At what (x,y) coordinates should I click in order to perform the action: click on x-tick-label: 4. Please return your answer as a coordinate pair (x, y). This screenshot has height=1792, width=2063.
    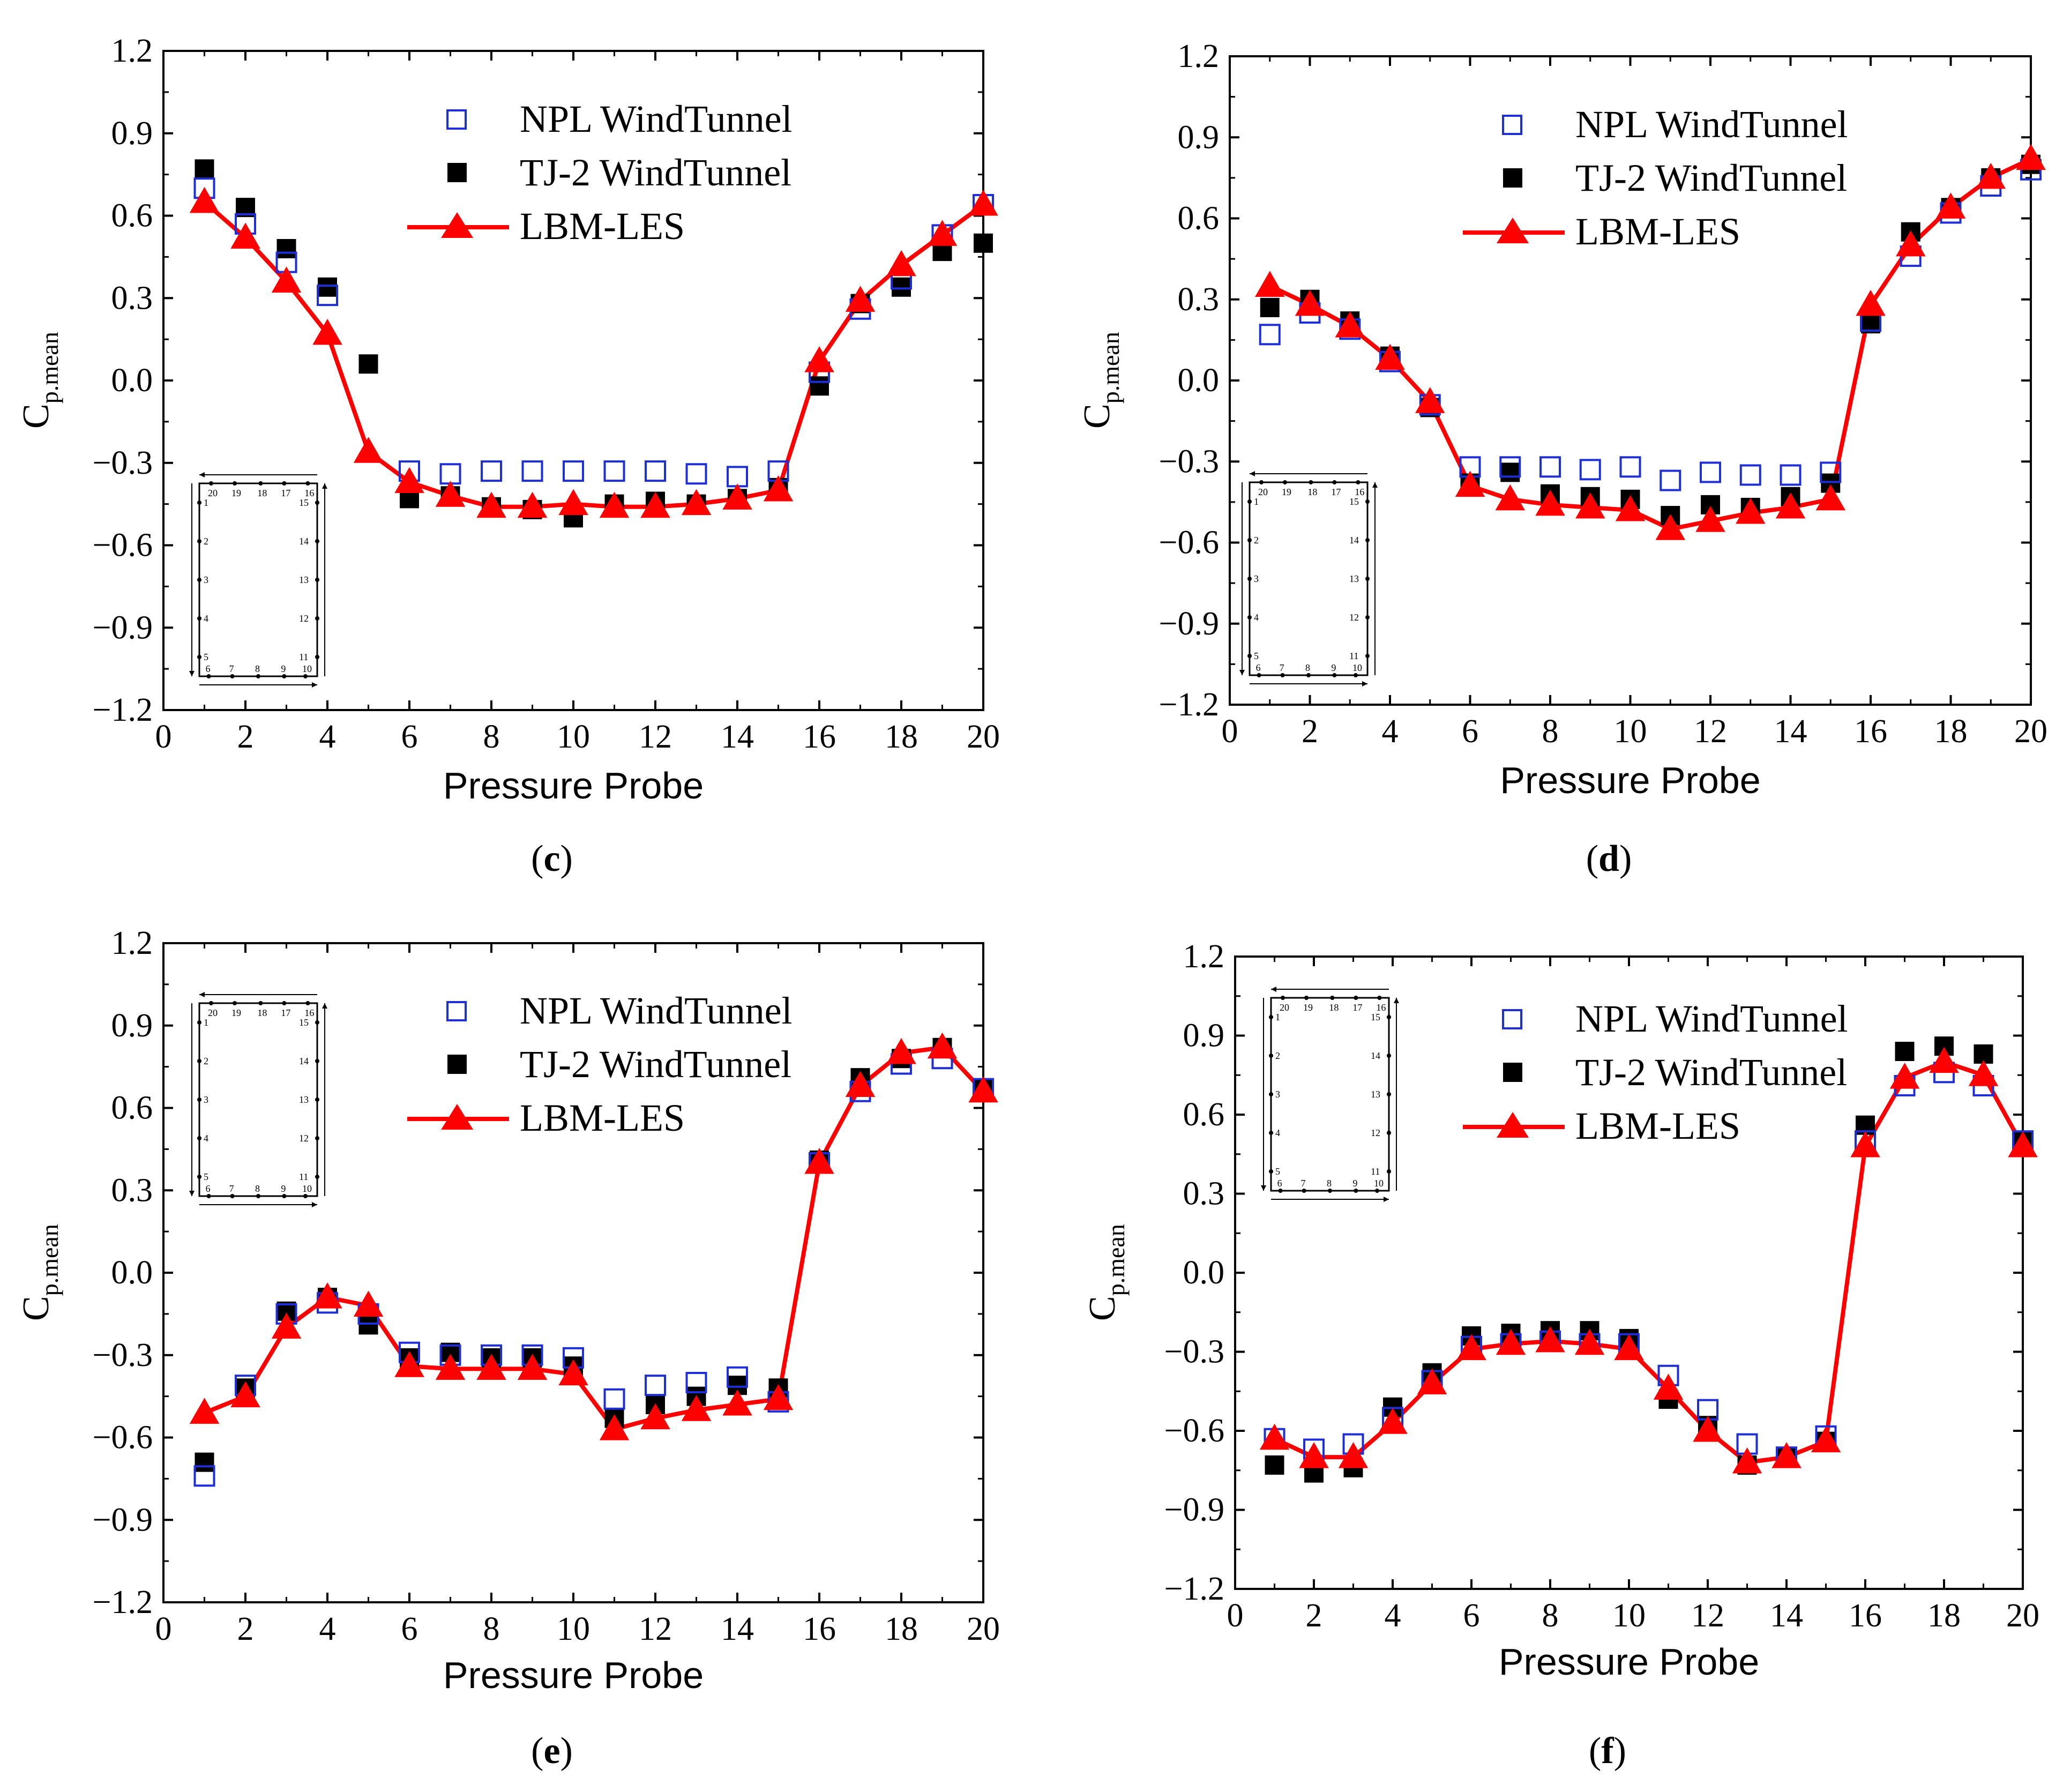
    Looking at the image, I should click on (327, 1629).